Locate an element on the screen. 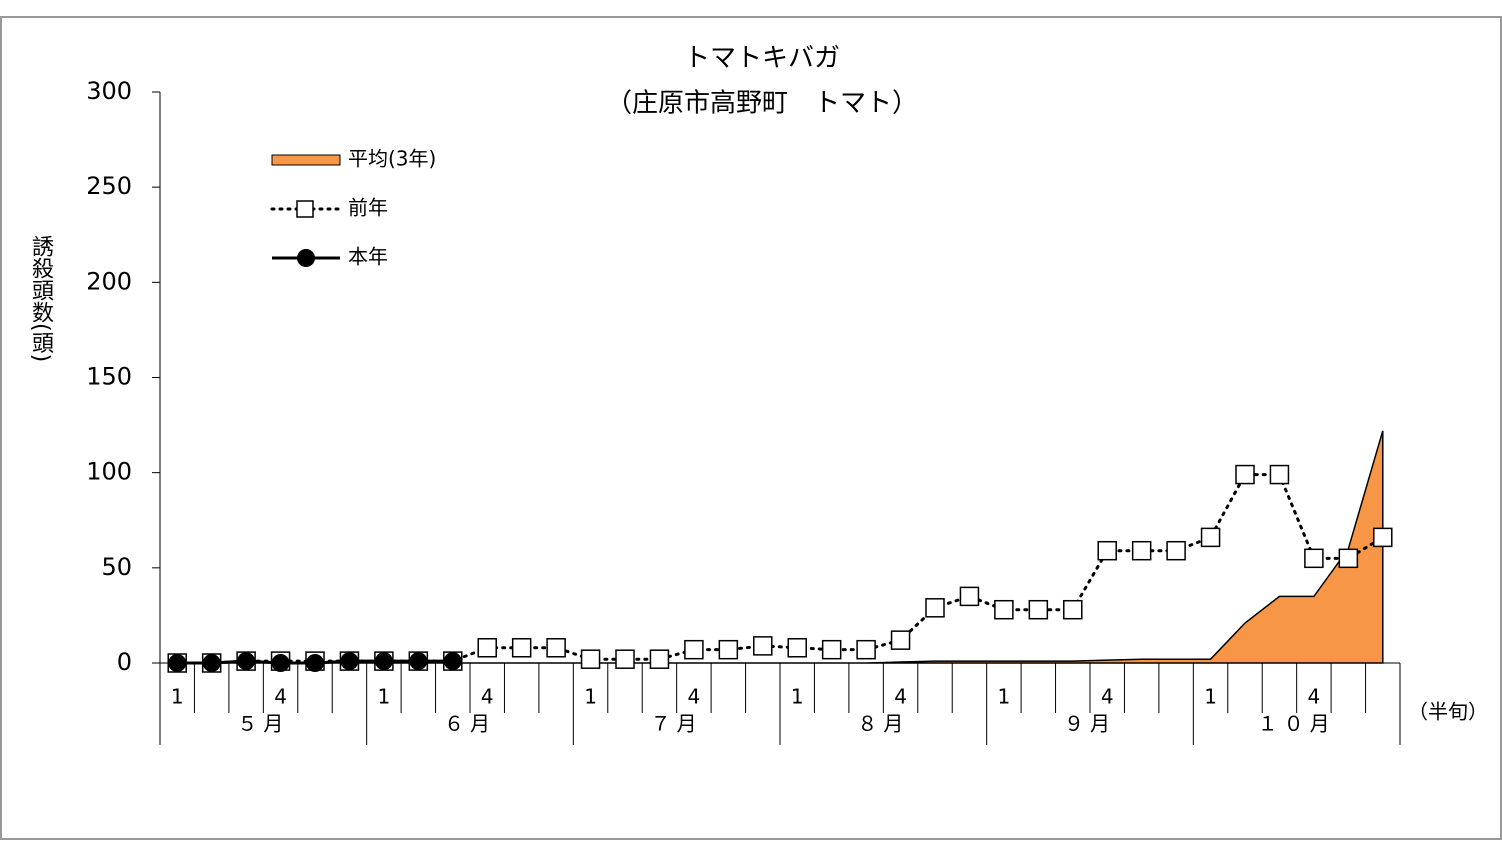 The image size is (1502, 844). y-tick-label: 0 is located at coordinates (124, 662).